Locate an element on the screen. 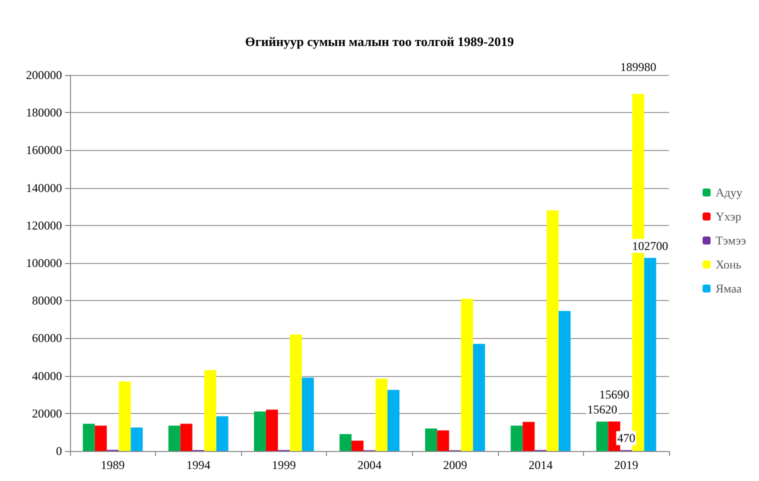 The height and width of the screenshot is (481, 759). data-label: 15620 is located at coordinates (602, 409).